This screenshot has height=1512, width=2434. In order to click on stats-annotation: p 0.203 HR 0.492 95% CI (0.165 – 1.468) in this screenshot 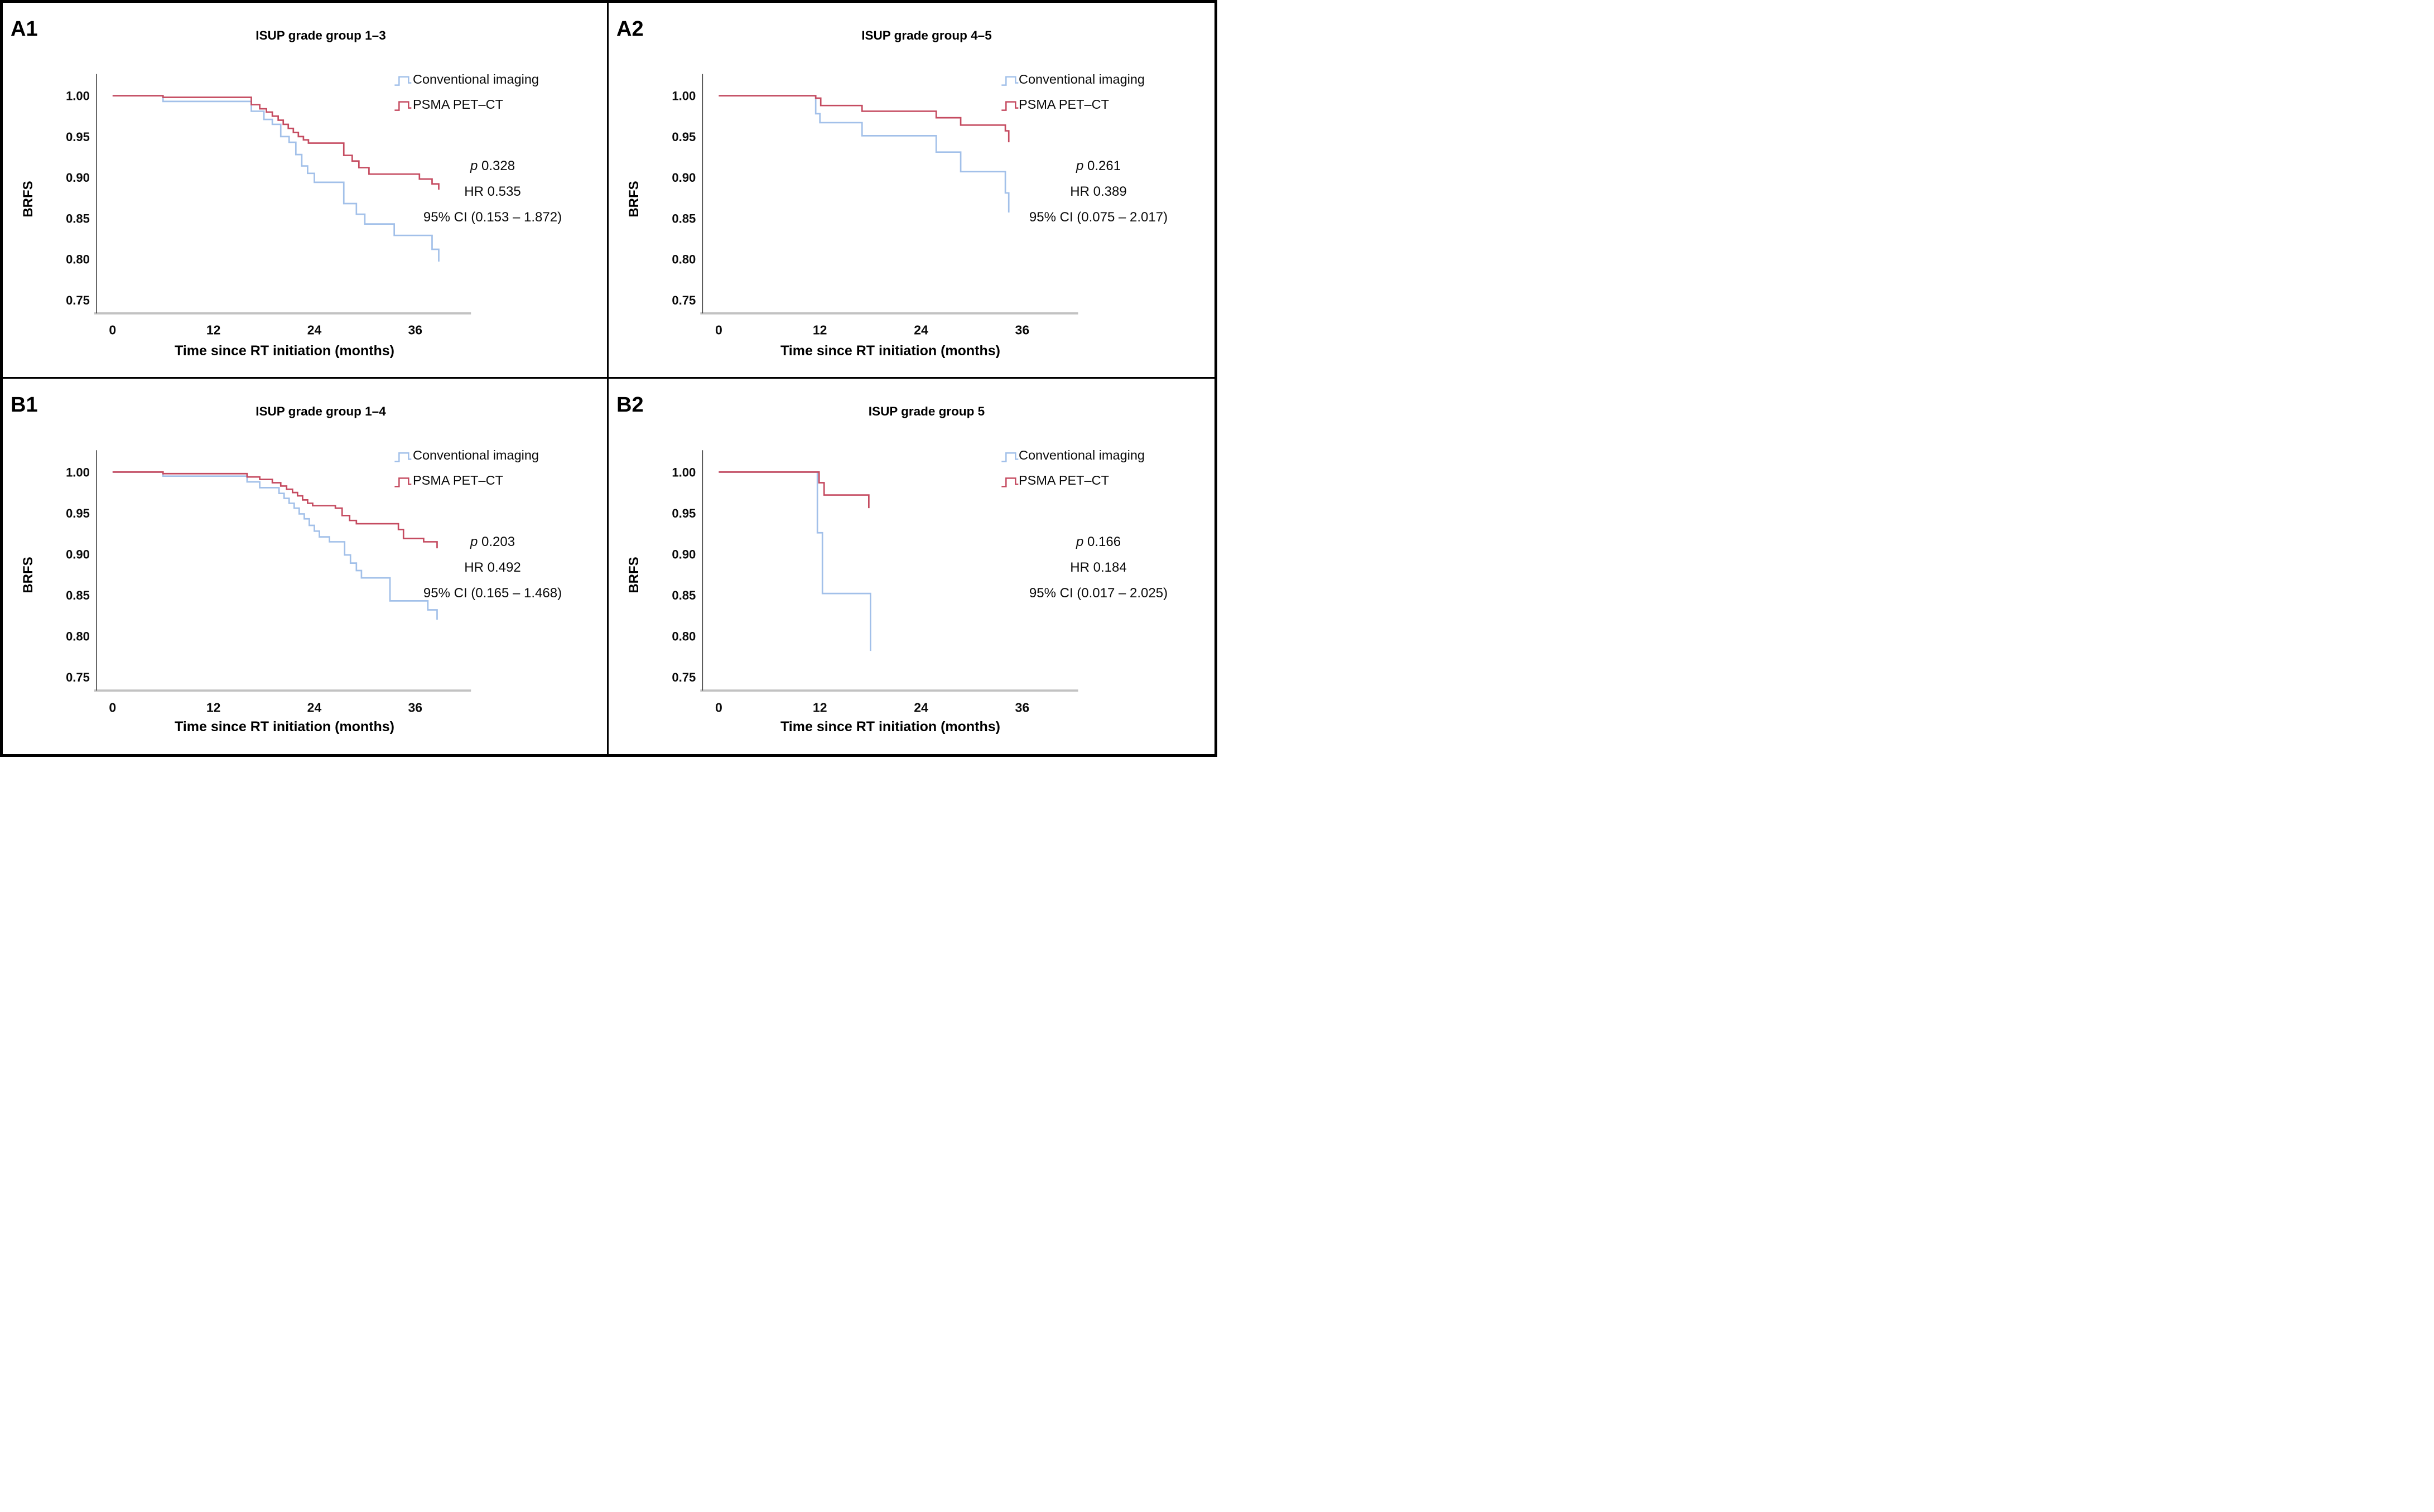, I will do `click(493, 567)`.